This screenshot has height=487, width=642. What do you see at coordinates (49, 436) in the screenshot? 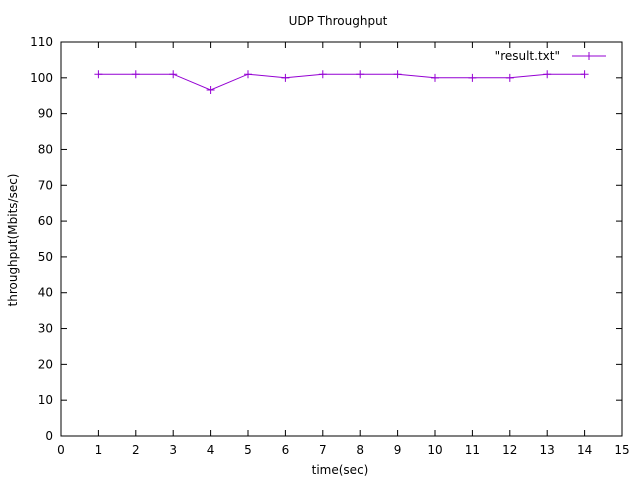
I see `y-tick-label: 0` at bounding box center [49, 436].